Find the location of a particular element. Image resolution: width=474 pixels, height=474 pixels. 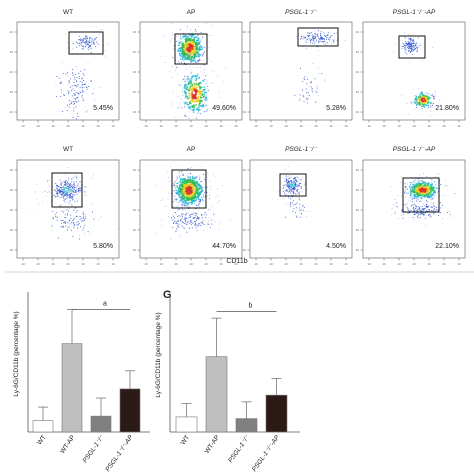

bar-psgl is located at coordinates (246, 425).